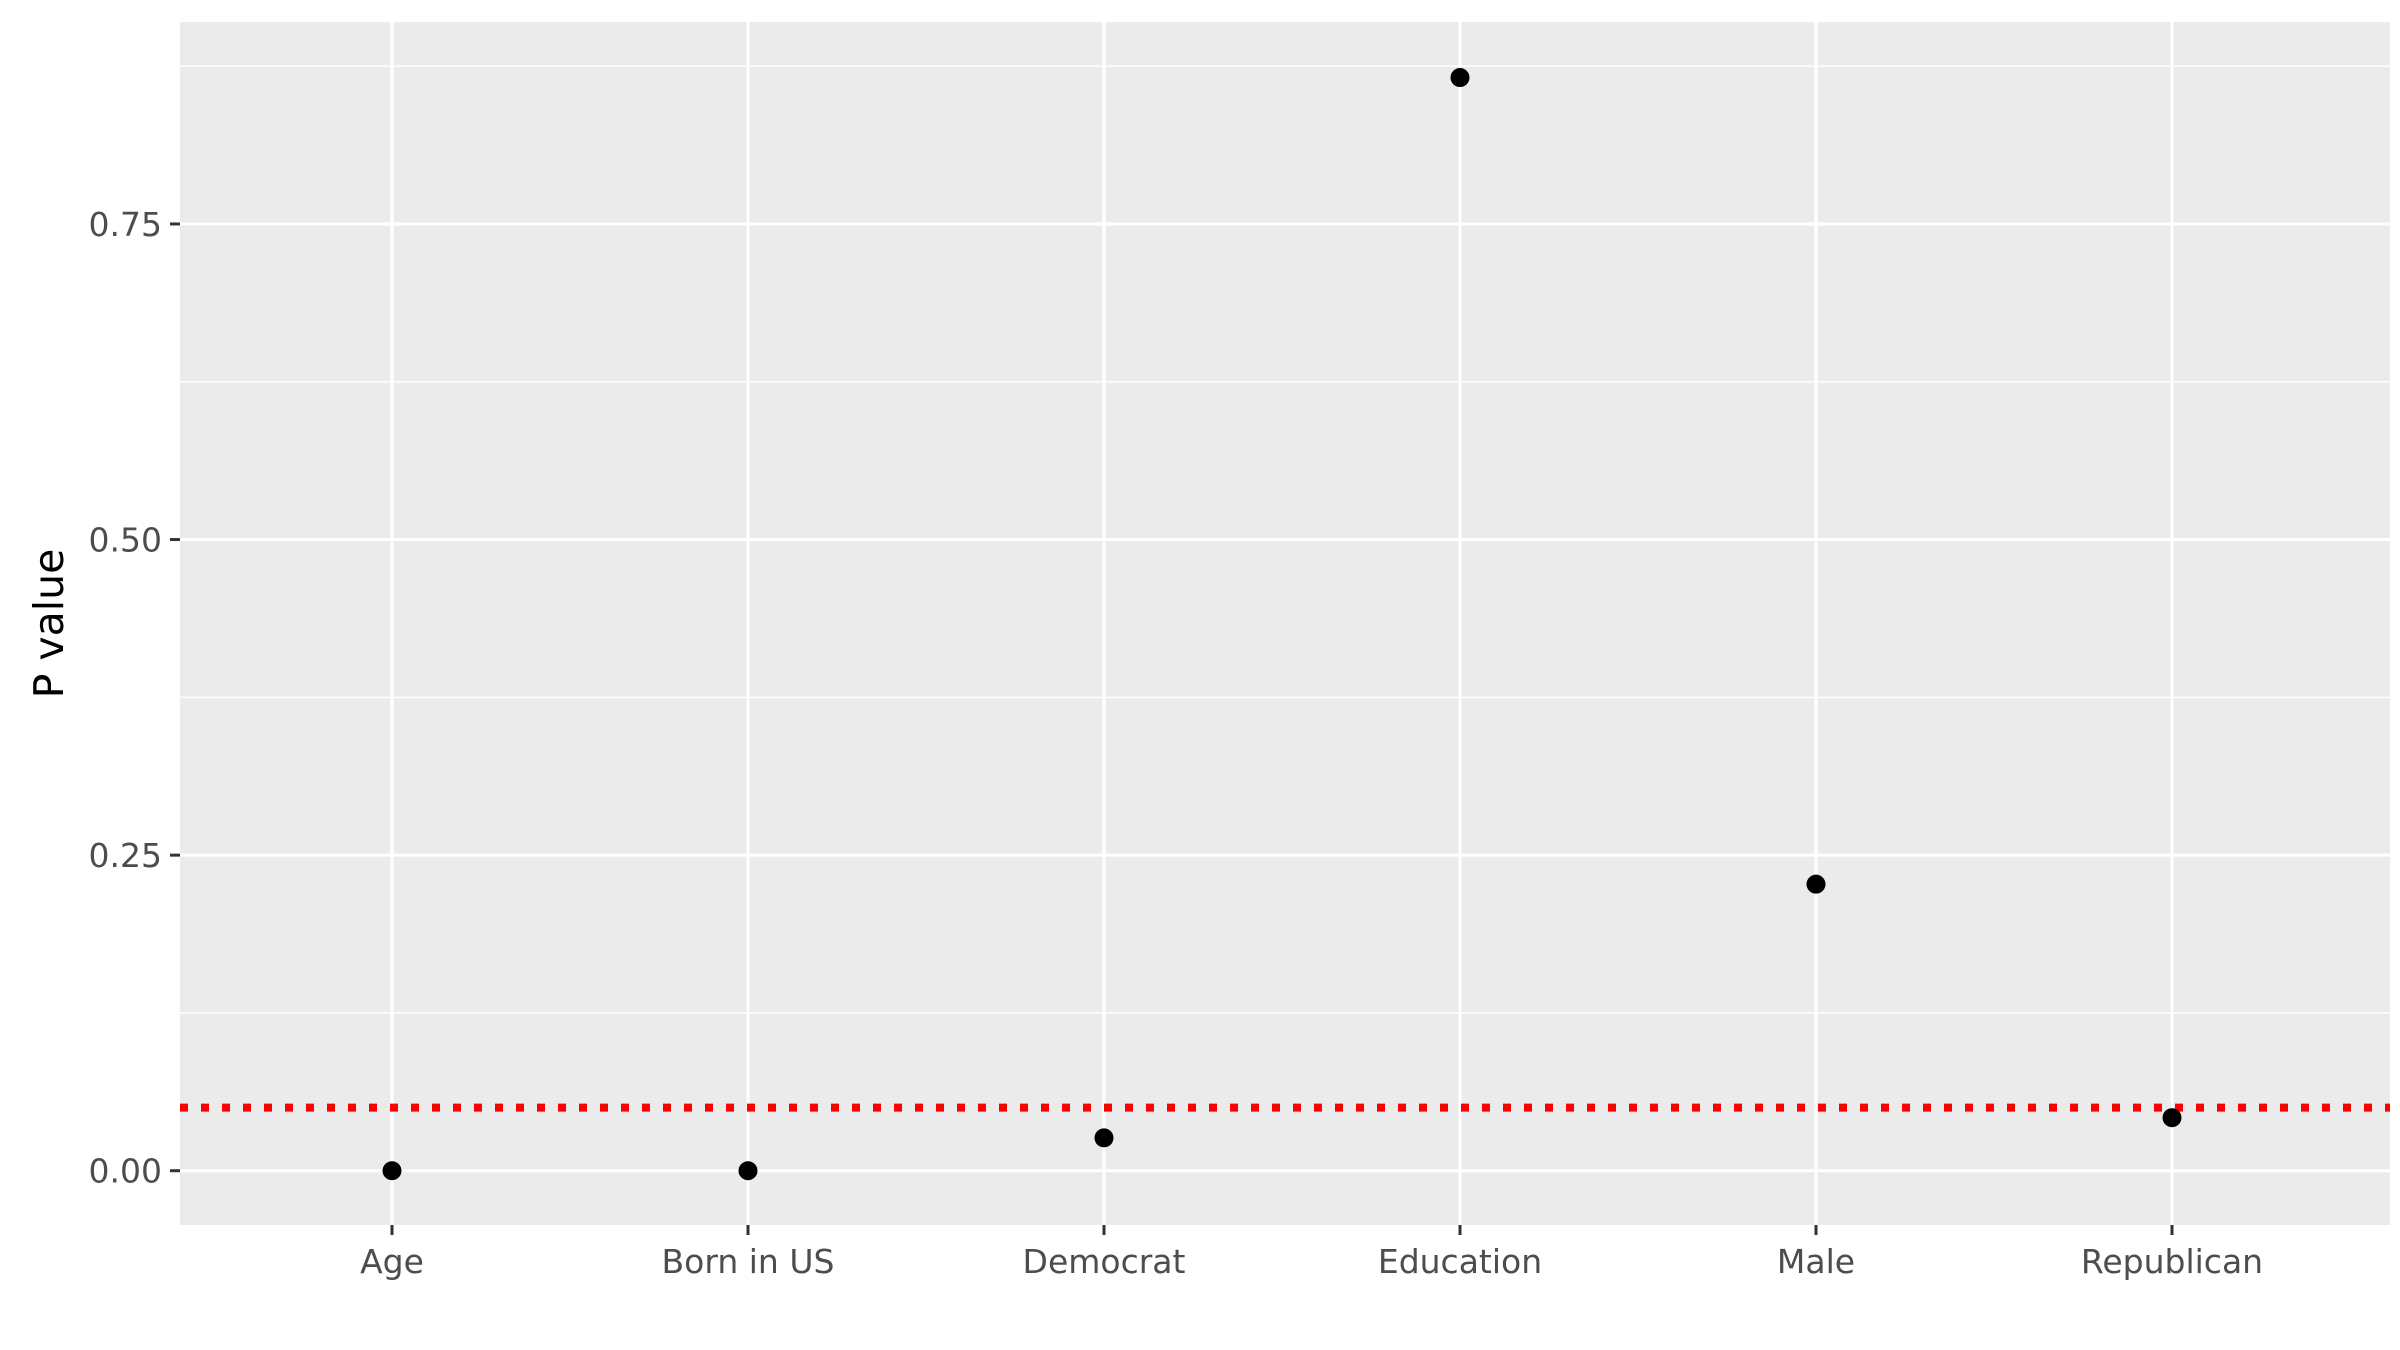 This screenshot has width=2400, height=1350. Describe the element at coordinates (1104, 1261) in the screenshot. I see `x-tick-label: Democrat` at that location.